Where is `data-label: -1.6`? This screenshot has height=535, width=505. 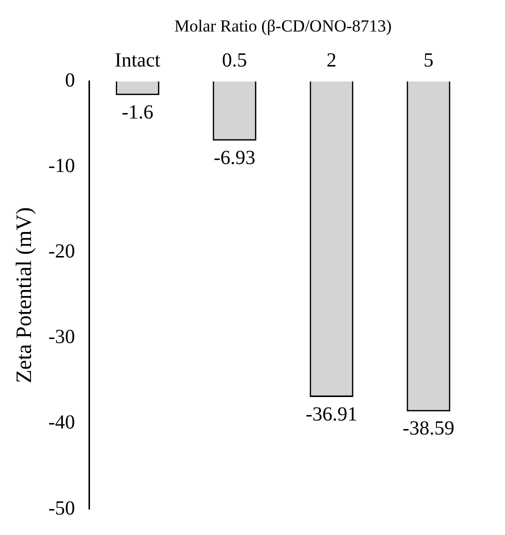 data-label: -1.6 is located at coordinates (138, 112).